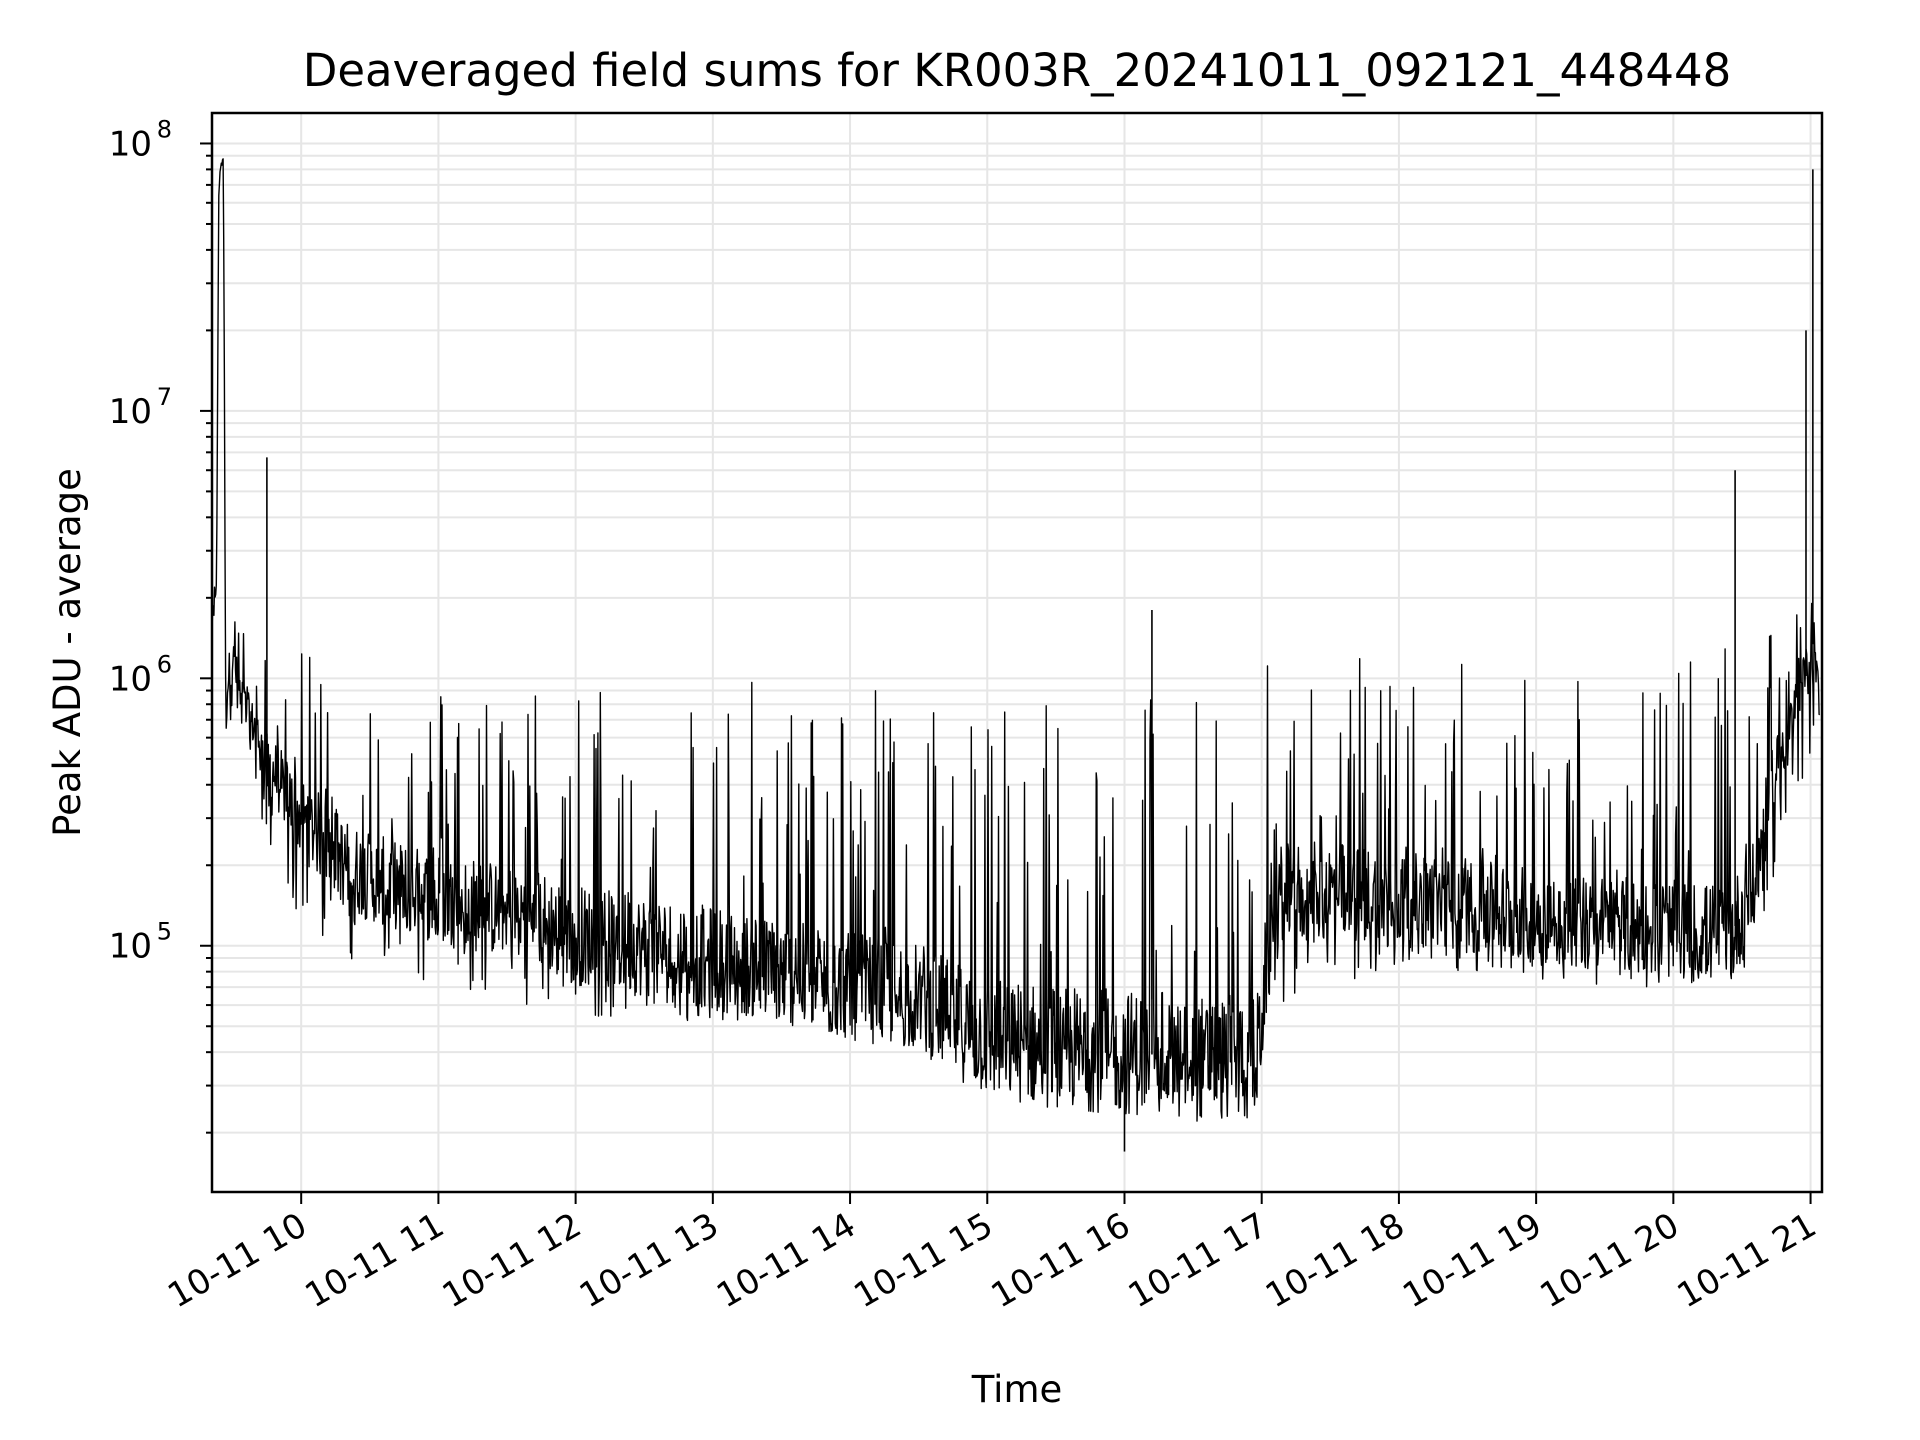  Describe the element at coordinates (164, 397) in the screenshot. I see `y-tick-exponent: 7` at that location.